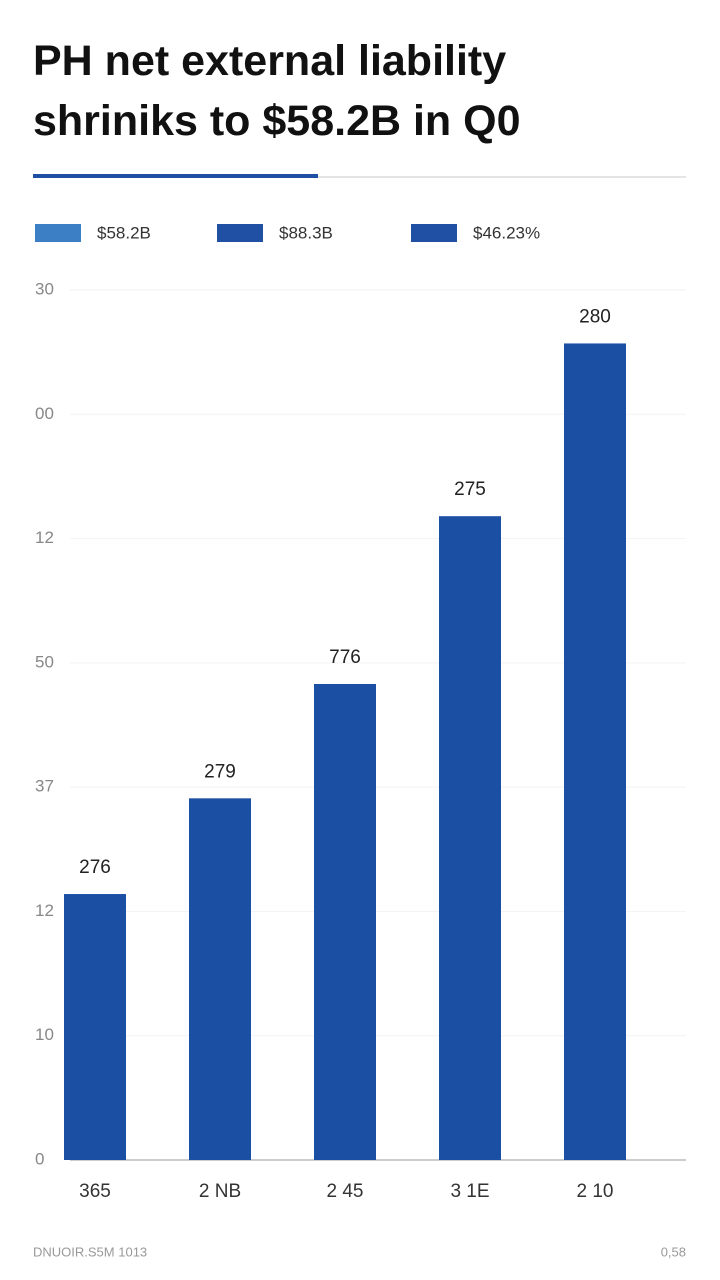 The image size is (720, 1280). I want to click on page-number: 0,58, so click(673, 1251).